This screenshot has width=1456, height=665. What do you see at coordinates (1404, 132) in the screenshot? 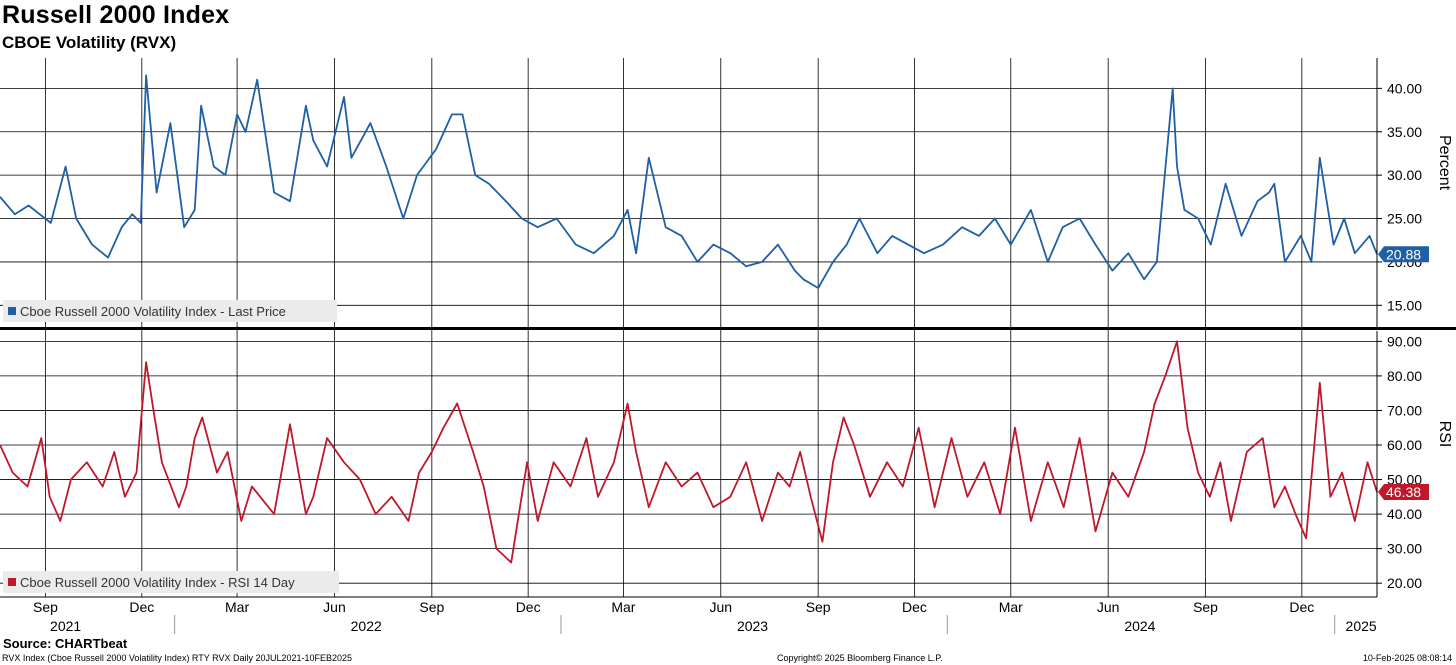
I see `y-tick-label: 35.00` at bounding box center [1404, 132].